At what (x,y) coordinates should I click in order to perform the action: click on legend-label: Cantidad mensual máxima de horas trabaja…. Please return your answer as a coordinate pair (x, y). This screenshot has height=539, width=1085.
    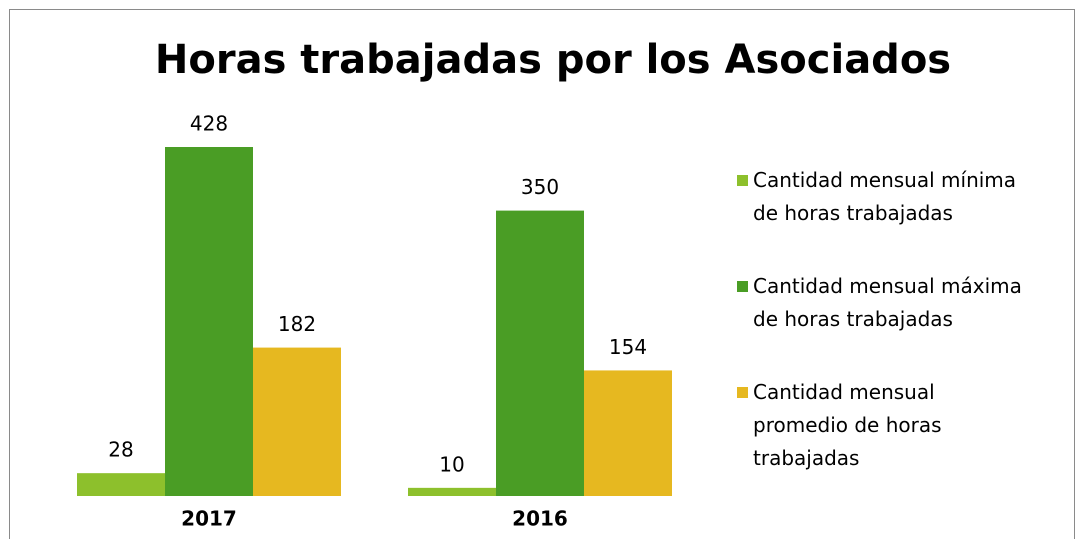
    Looking at the image, I should click on (887, 302).